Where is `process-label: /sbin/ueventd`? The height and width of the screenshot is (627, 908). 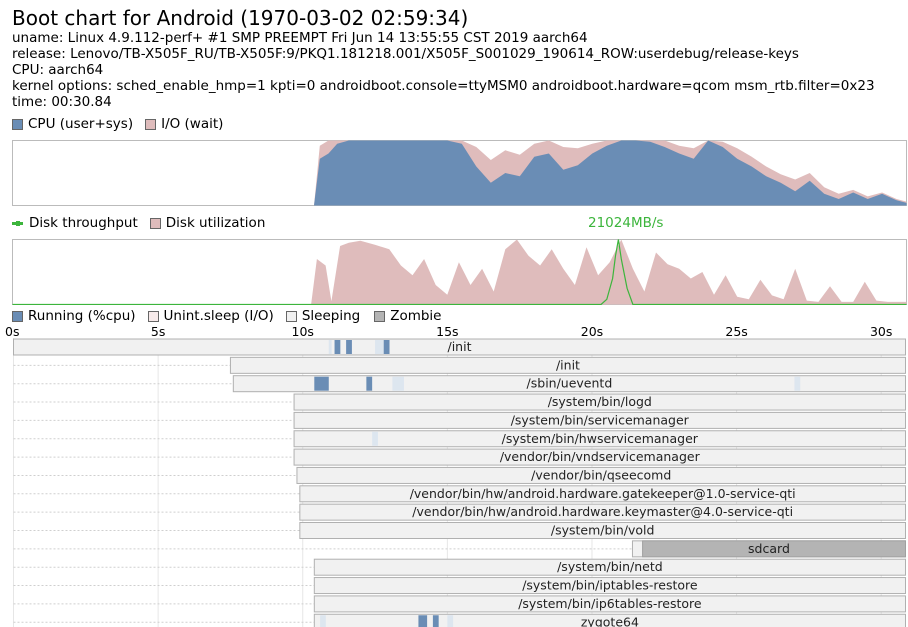 process-label: /sbin/ueventd is located at coordinates (570, 383).